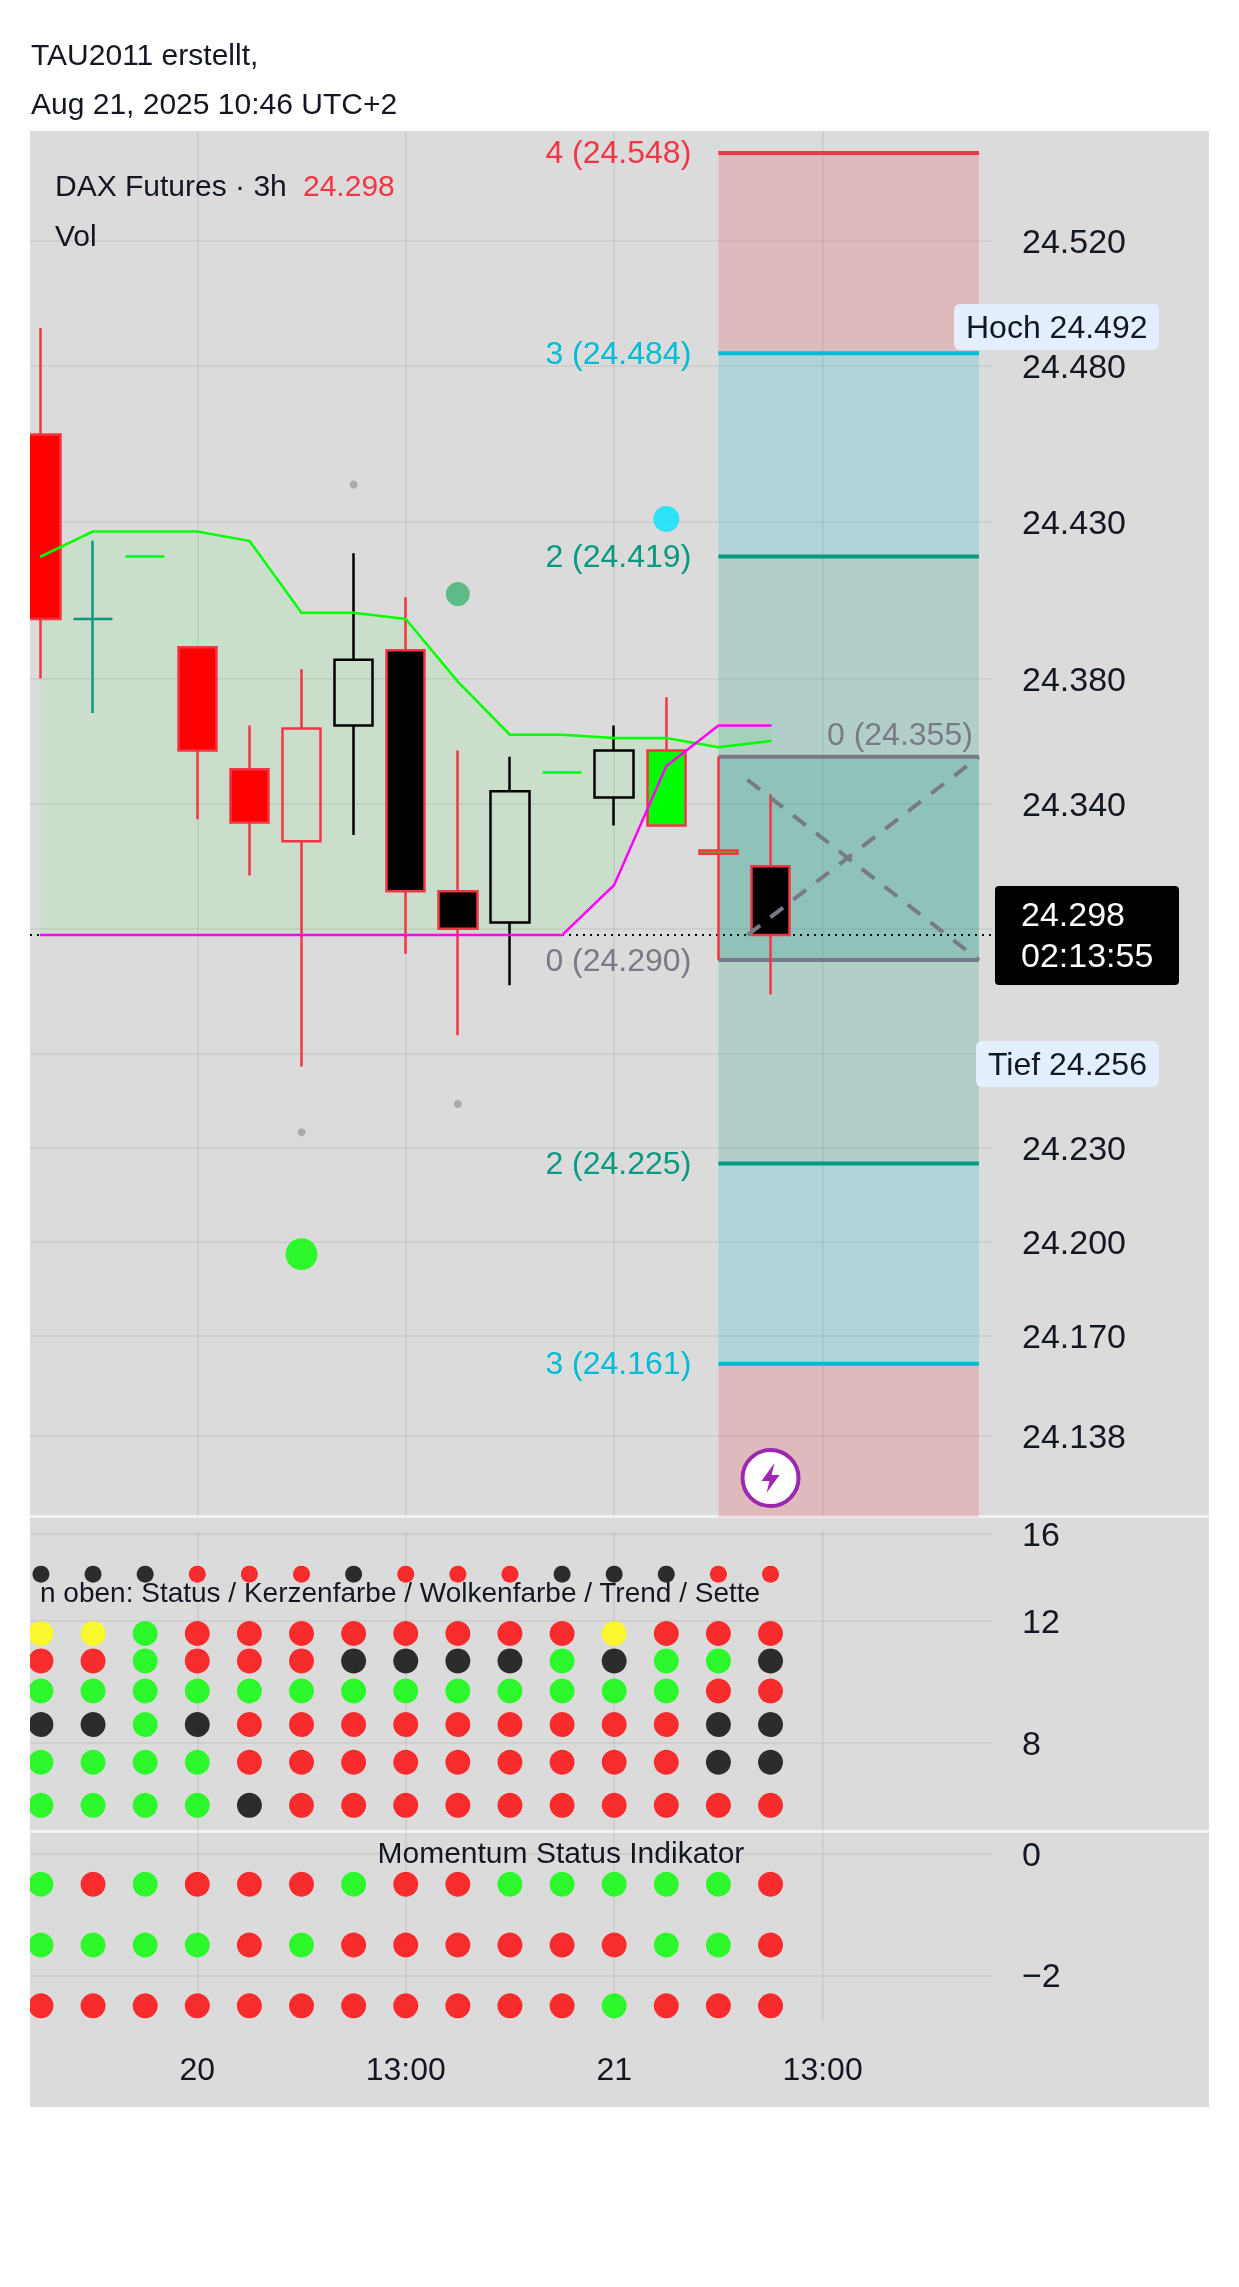 The image size is (1239, 2287). Describe the element at coordinates (618, 153) in the screenshot. I see `ref-line-label: 4 (24.548)` at that location.